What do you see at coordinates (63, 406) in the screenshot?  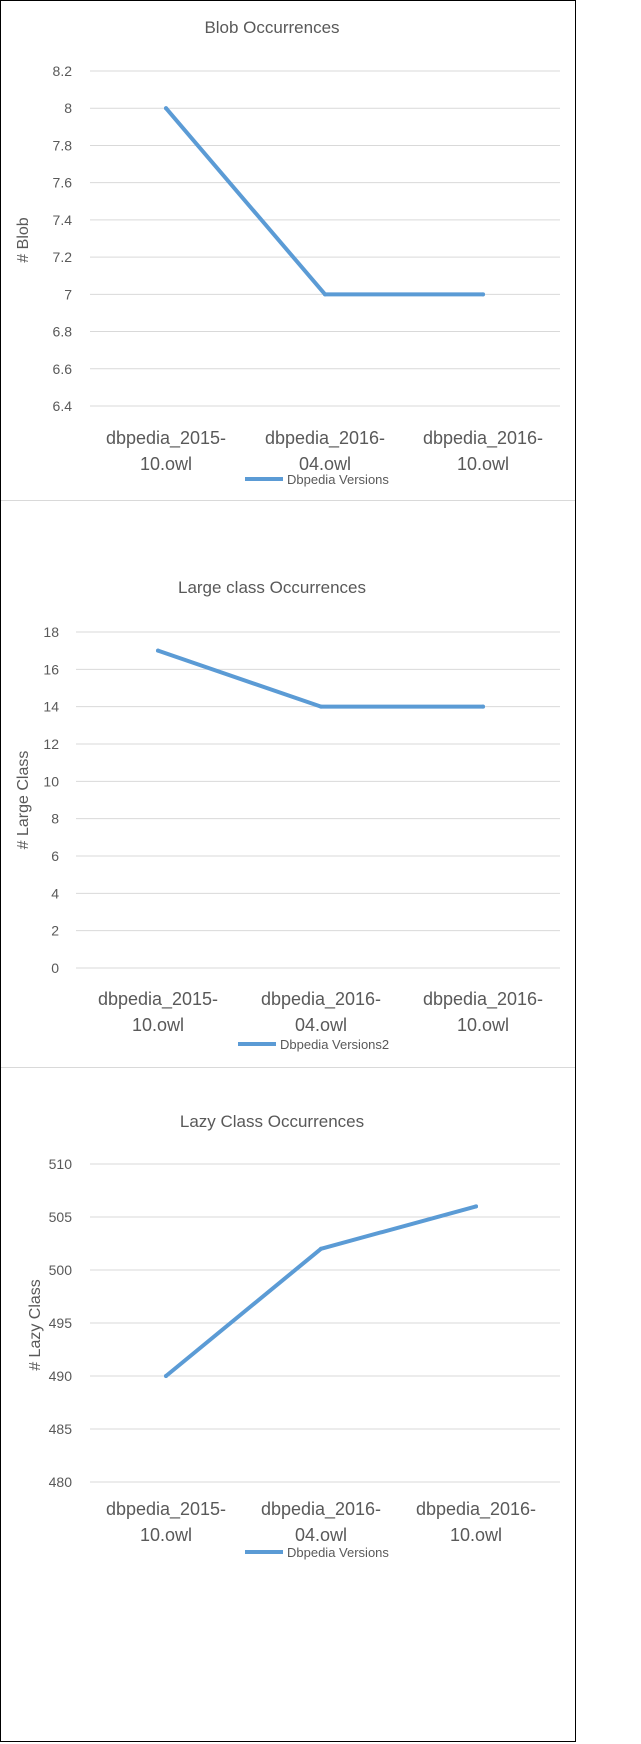 I see `y-tick-label: 6.4` at bounding box center [63, 406].